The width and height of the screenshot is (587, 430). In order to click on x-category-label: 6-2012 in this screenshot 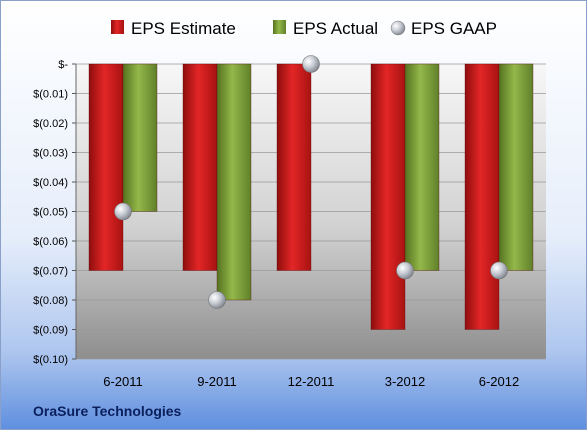, I will do `click(499, 381)`.